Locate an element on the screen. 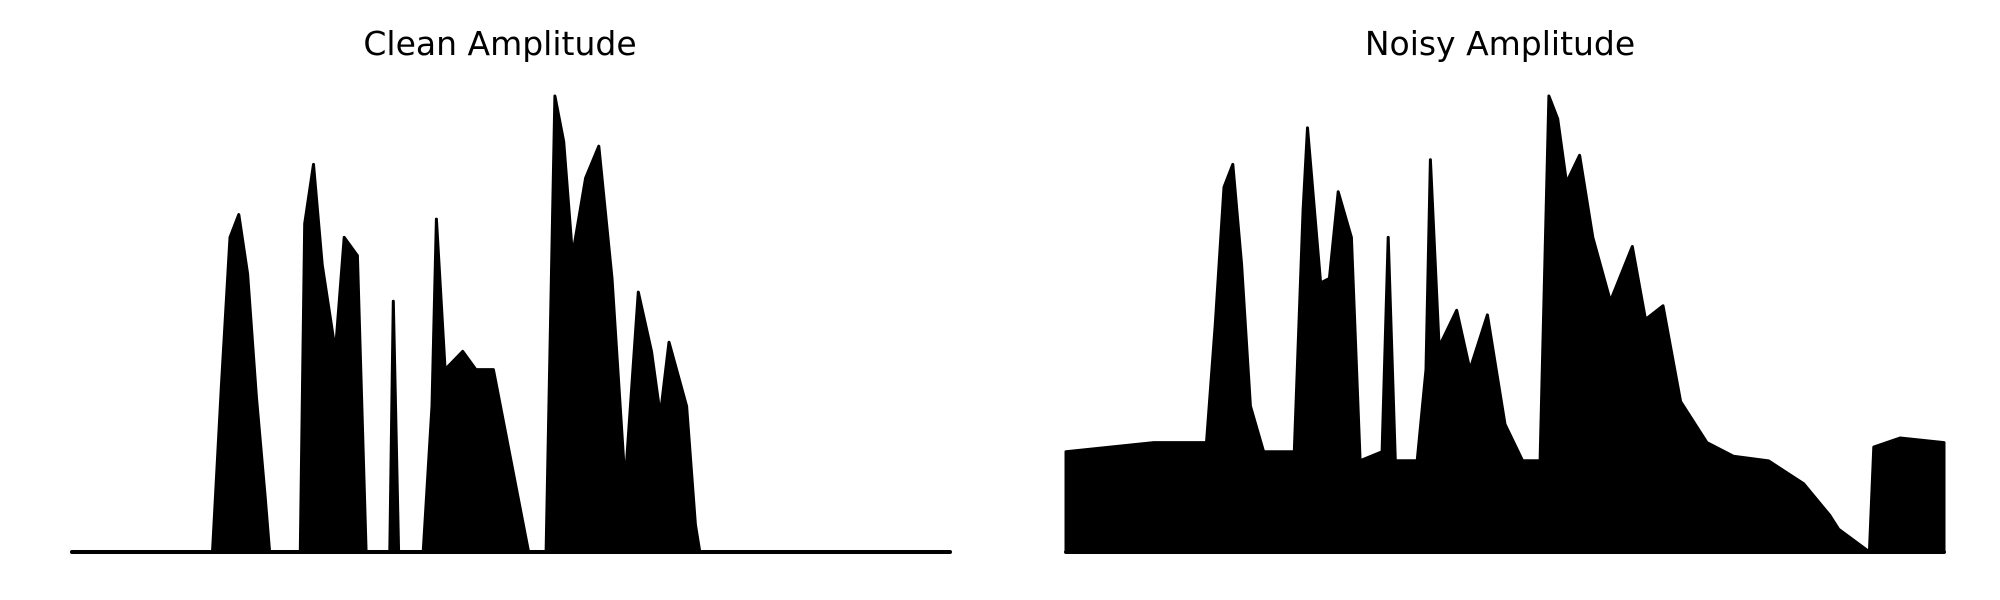 The image size is (2000, 600). chart-title: Clean Amplitude is located at coordinates (500, 43).